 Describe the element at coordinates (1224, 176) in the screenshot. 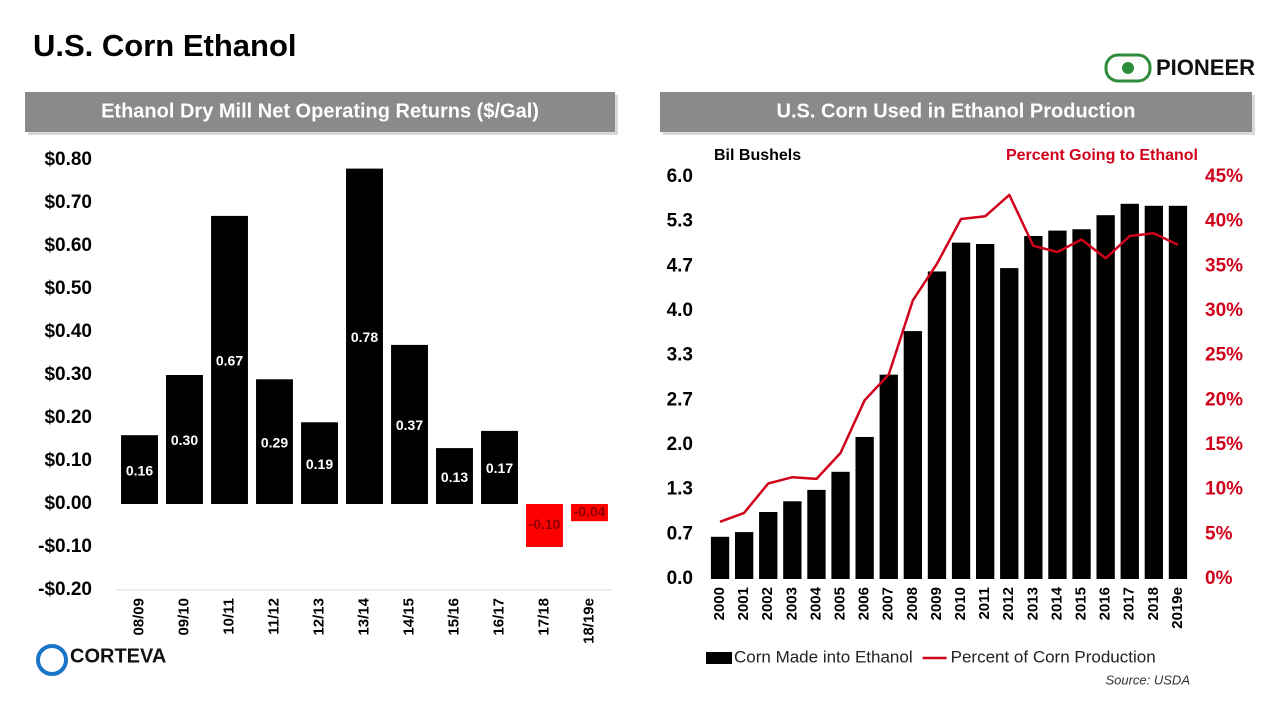

I see `y2-tick-label: 45%` at that location.